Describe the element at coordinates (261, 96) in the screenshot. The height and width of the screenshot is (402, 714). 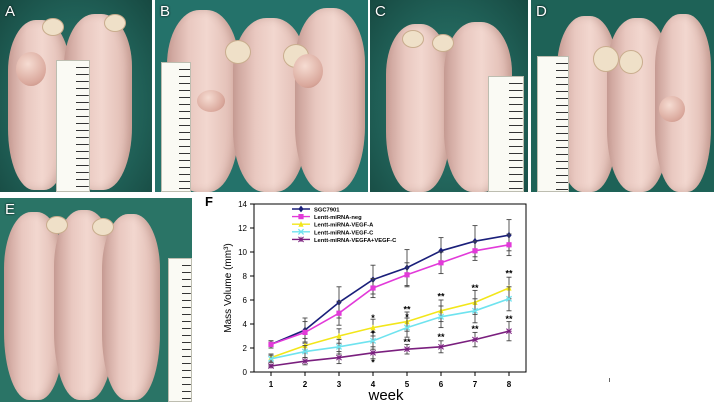
I see `photo-panel-b: B` at that location.